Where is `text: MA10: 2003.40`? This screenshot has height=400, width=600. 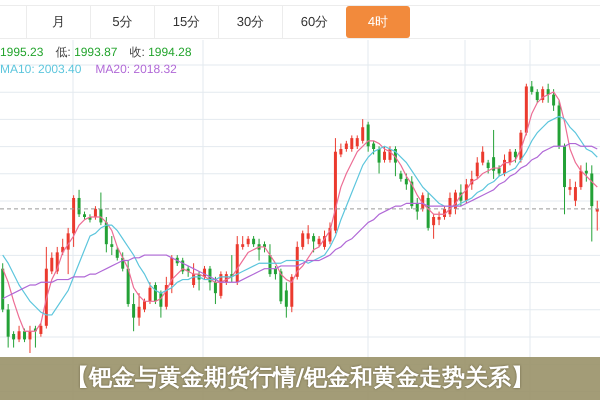
text: MA10: 2003.40 is located at coordinates (41, 69).